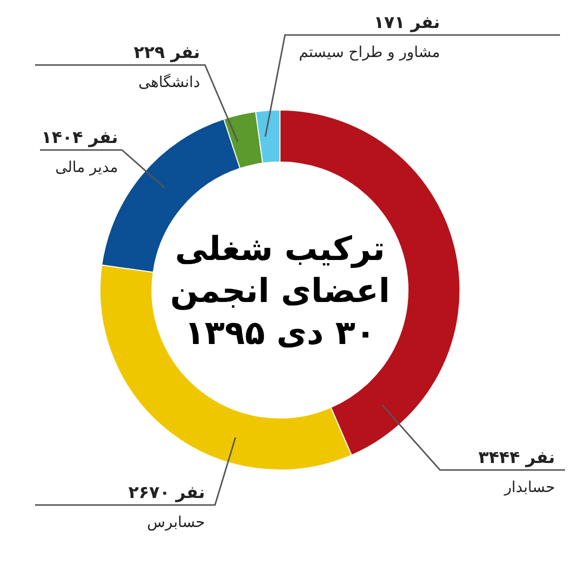  Describe the element at coordinates (516, 458) in the screenshot. I see `data-label: ۳۴۴۴ نفر` at that location.